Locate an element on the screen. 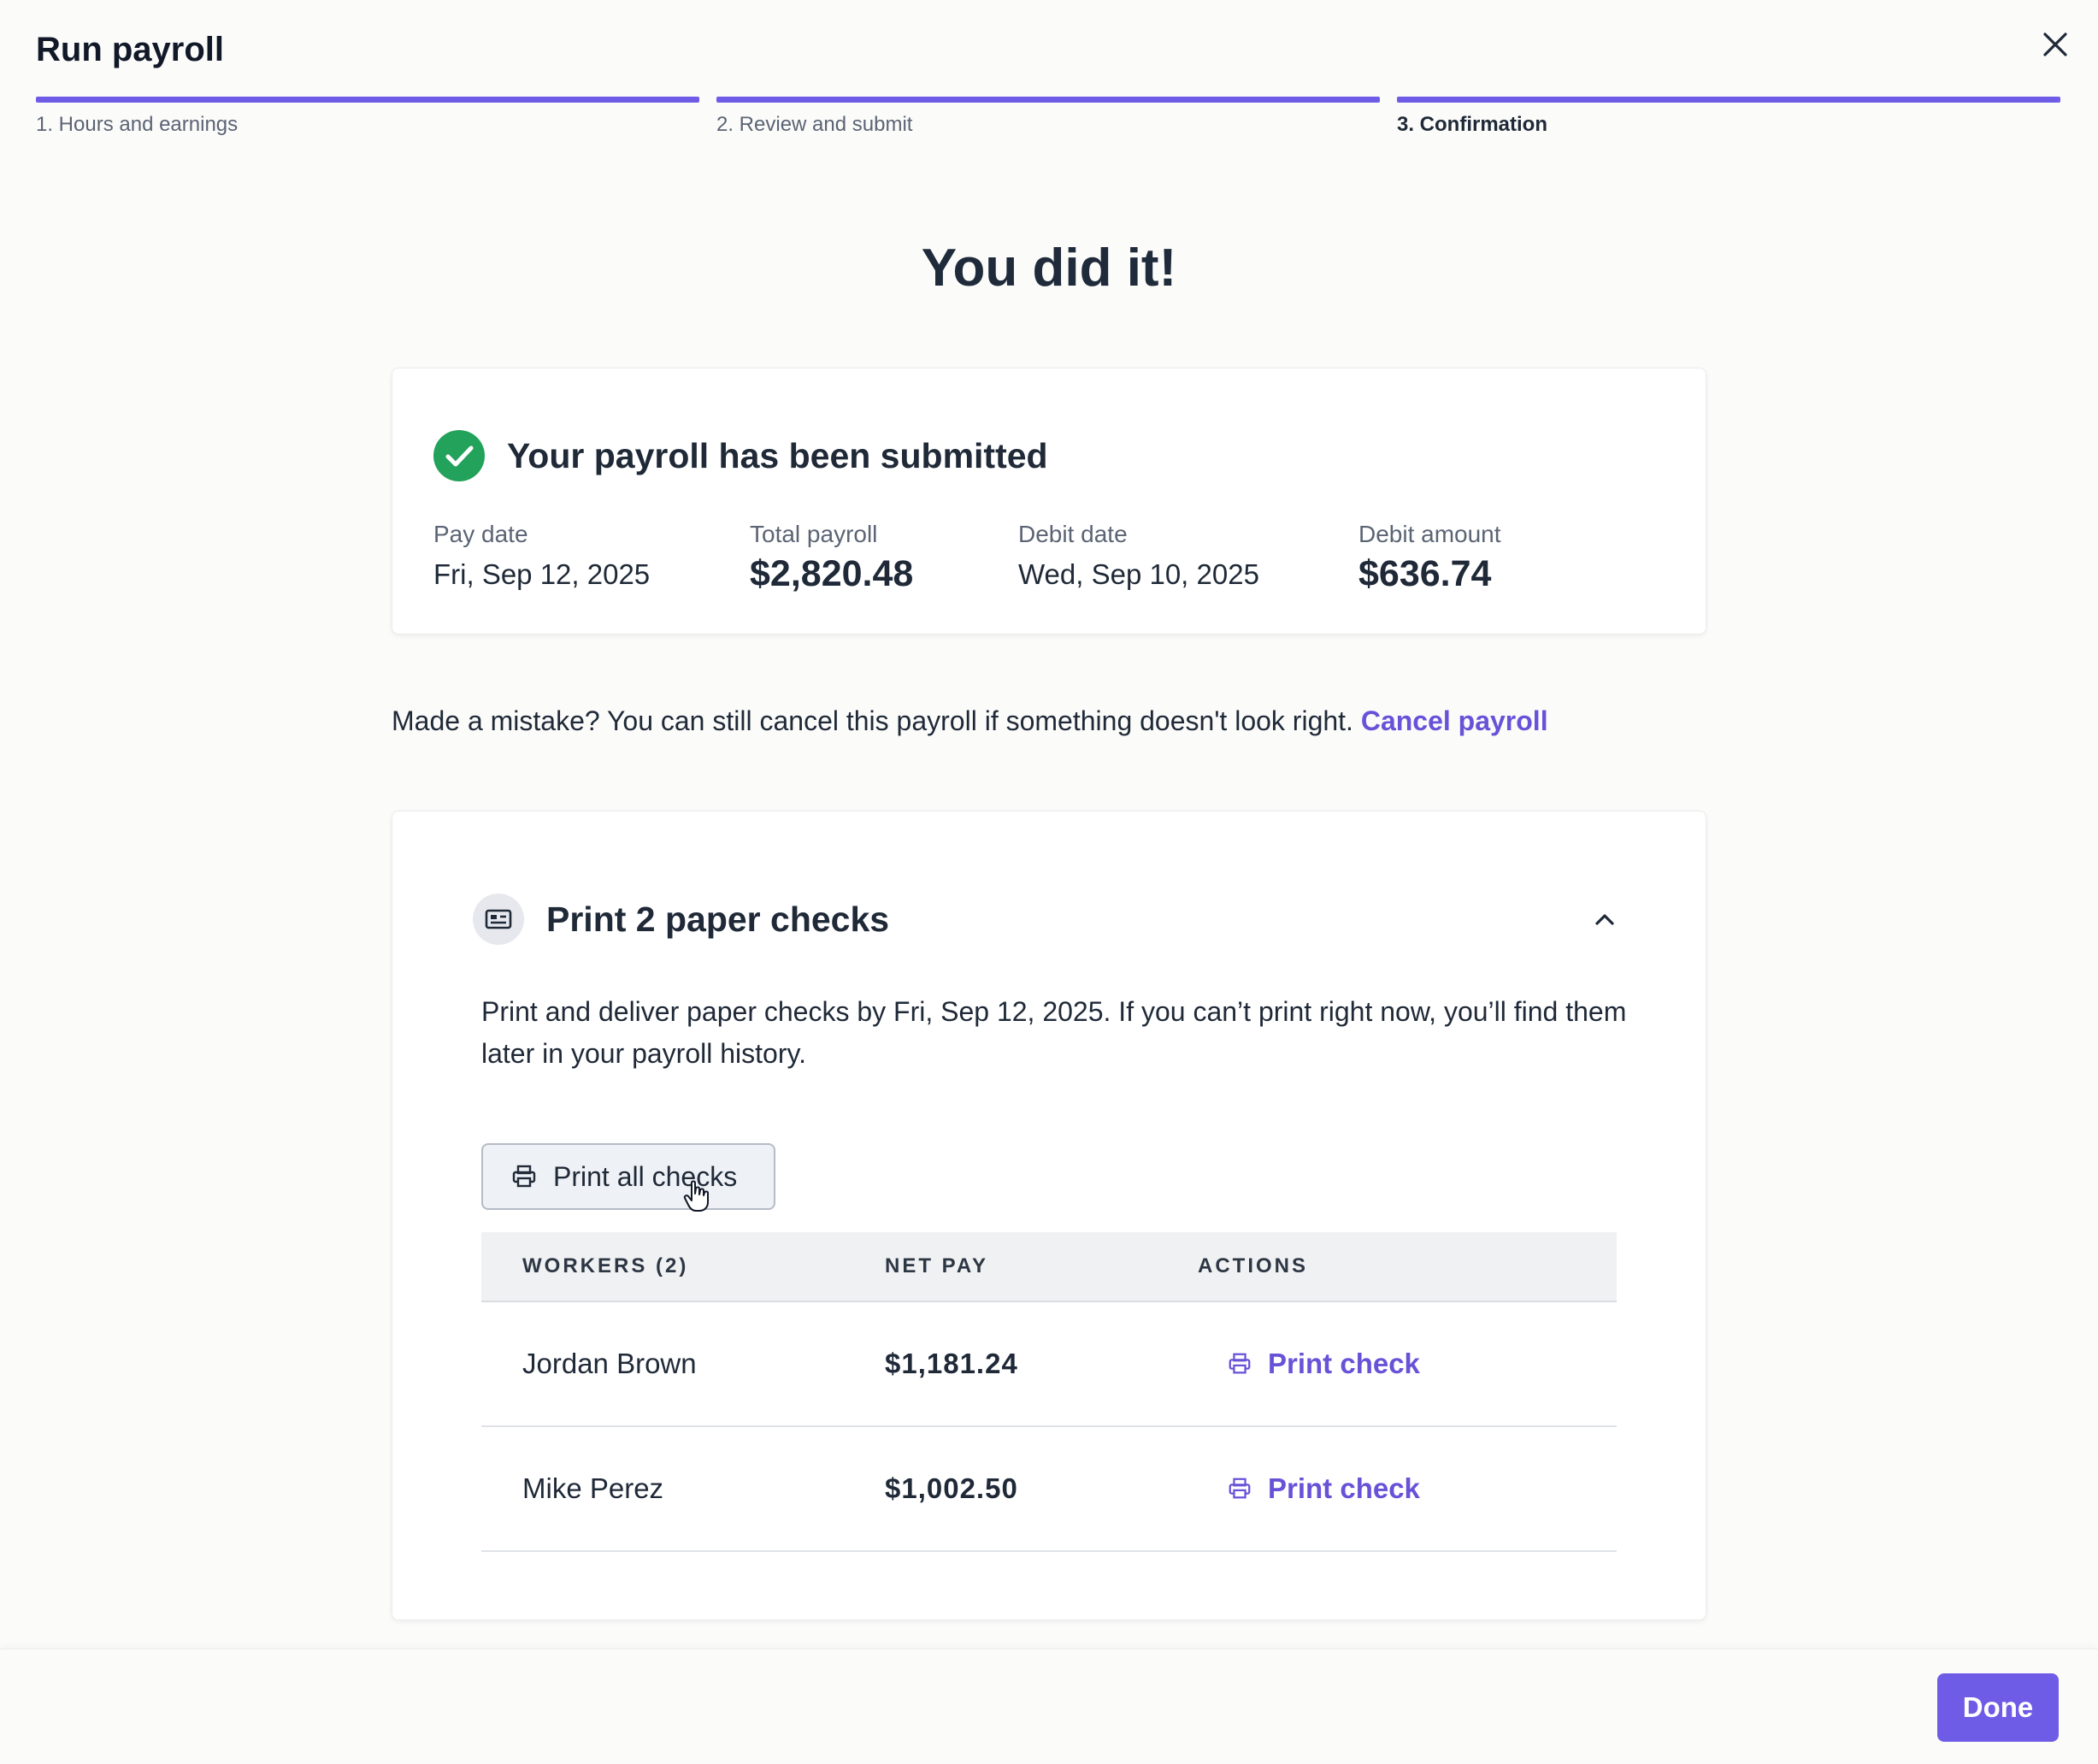 Image resolution: width=2098 pixels, height=1764 pixels. worker-name: Jordan Brown is located at coordinates (609, 1363).